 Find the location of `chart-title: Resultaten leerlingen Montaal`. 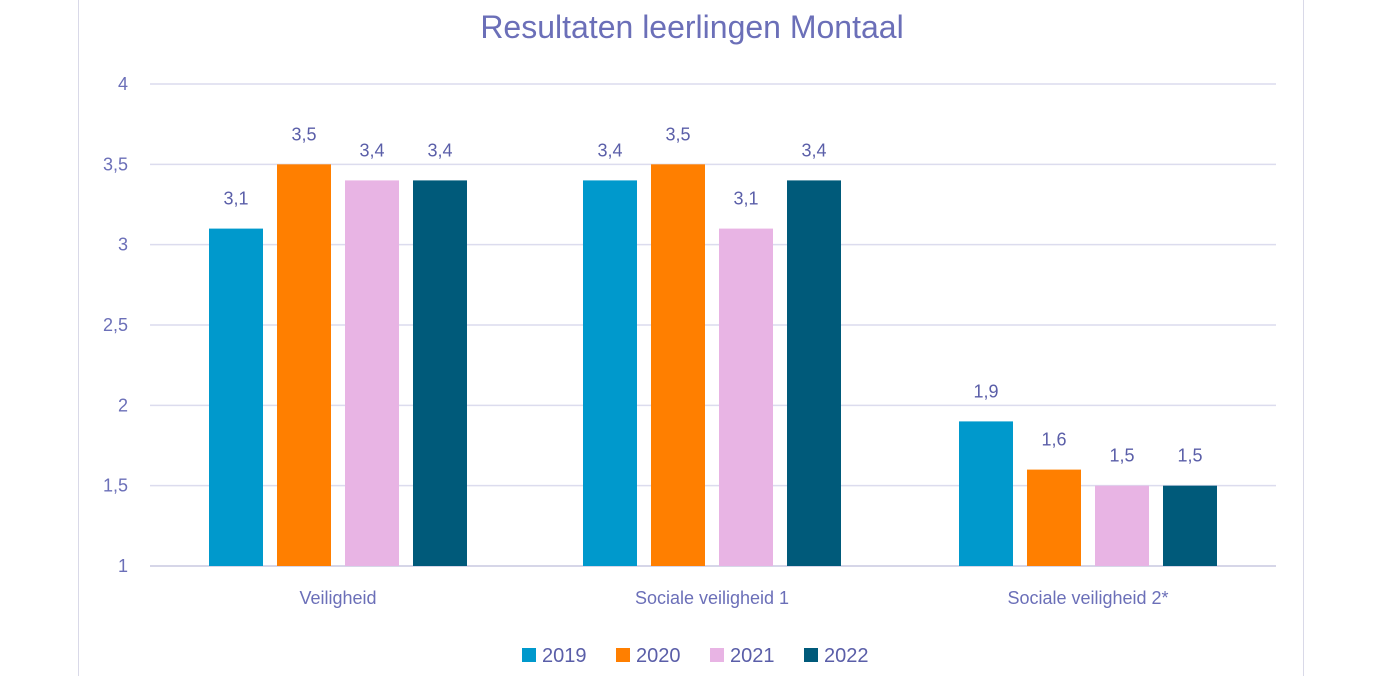

chart-title: Resultaten leerlingen Montaal is located at coordinates (691, 27).